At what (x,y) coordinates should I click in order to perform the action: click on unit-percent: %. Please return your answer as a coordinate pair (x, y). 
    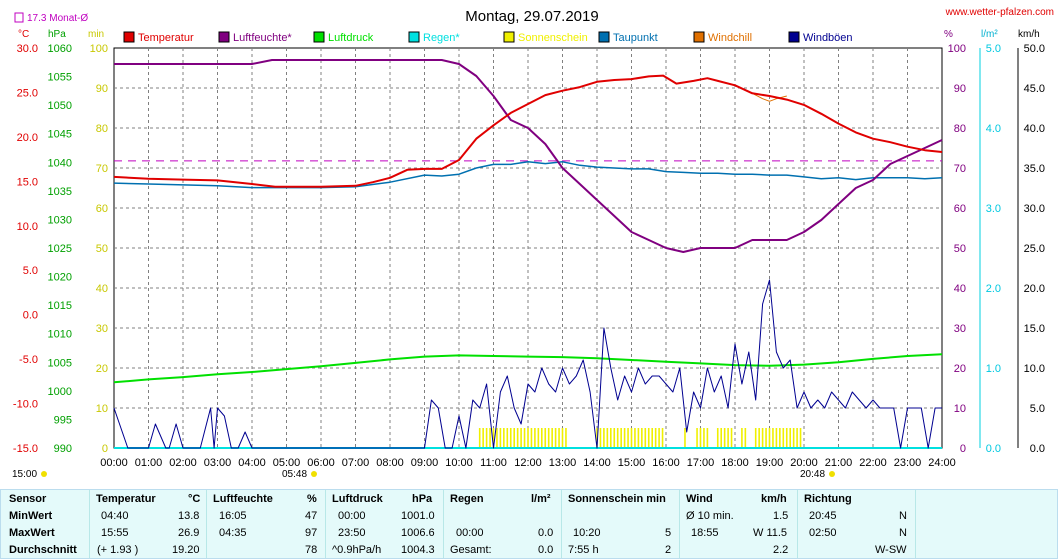
    Looking at the image, I should click on (948, 34).